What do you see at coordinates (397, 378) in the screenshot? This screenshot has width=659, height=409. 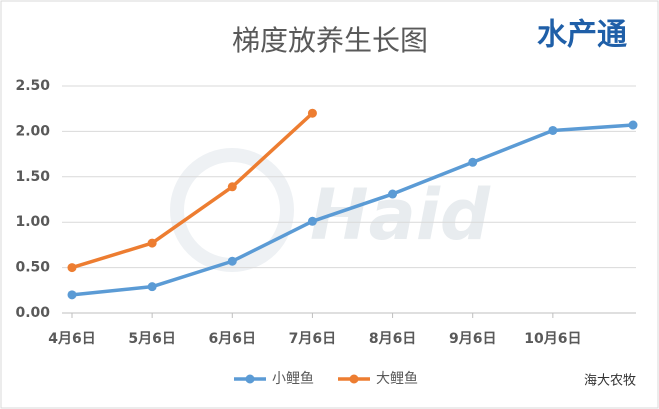 I see `legend-label: 大鲤鱼` at bounding box center [397, 378].